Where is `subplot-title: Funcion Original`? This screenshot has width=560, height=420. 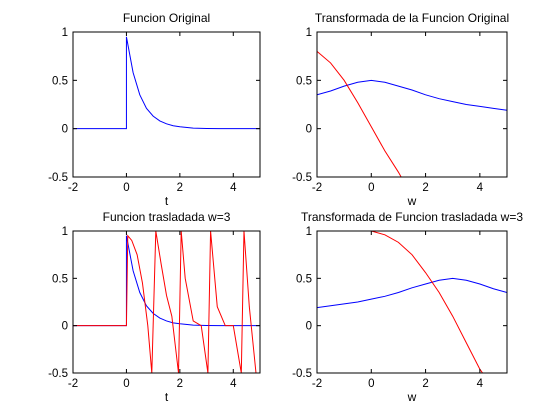
subplot-title: Funcion Original is located at coordinates (166, 18).